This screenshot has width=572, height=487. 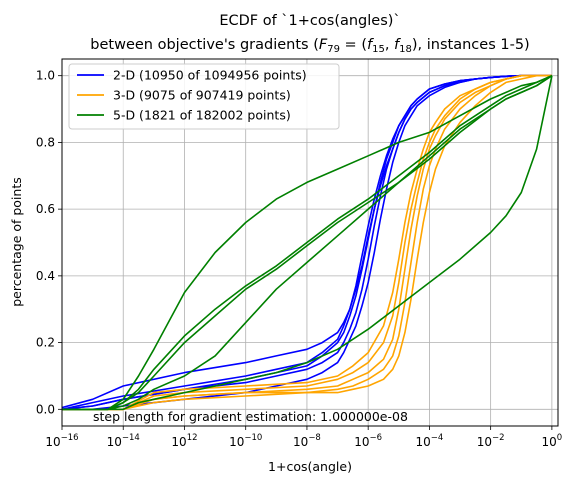 What do you see at coordinates (45, 76) in the screenshot?
I see `y-tick-label: 1.0` at bounding box center [45, 76].